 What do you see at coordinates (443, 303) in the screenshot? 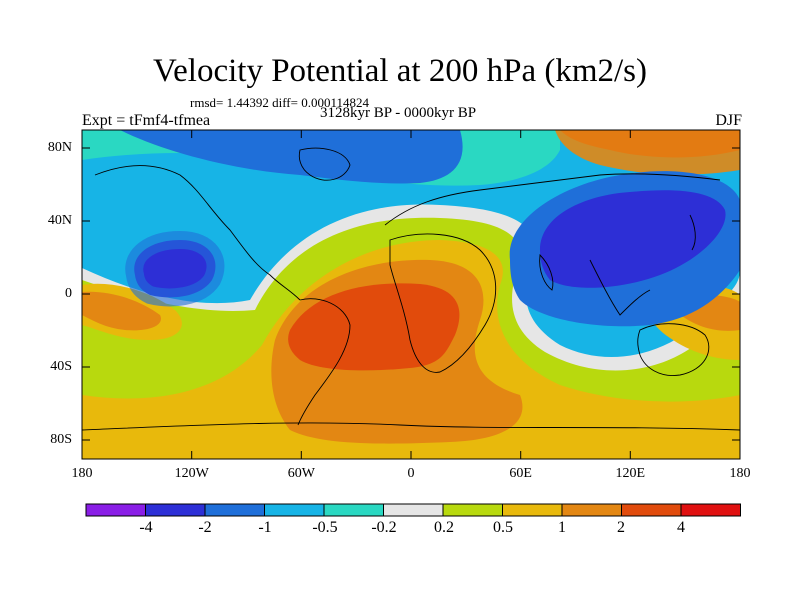
I see `coast-africa` at bounding box center [443, 303].